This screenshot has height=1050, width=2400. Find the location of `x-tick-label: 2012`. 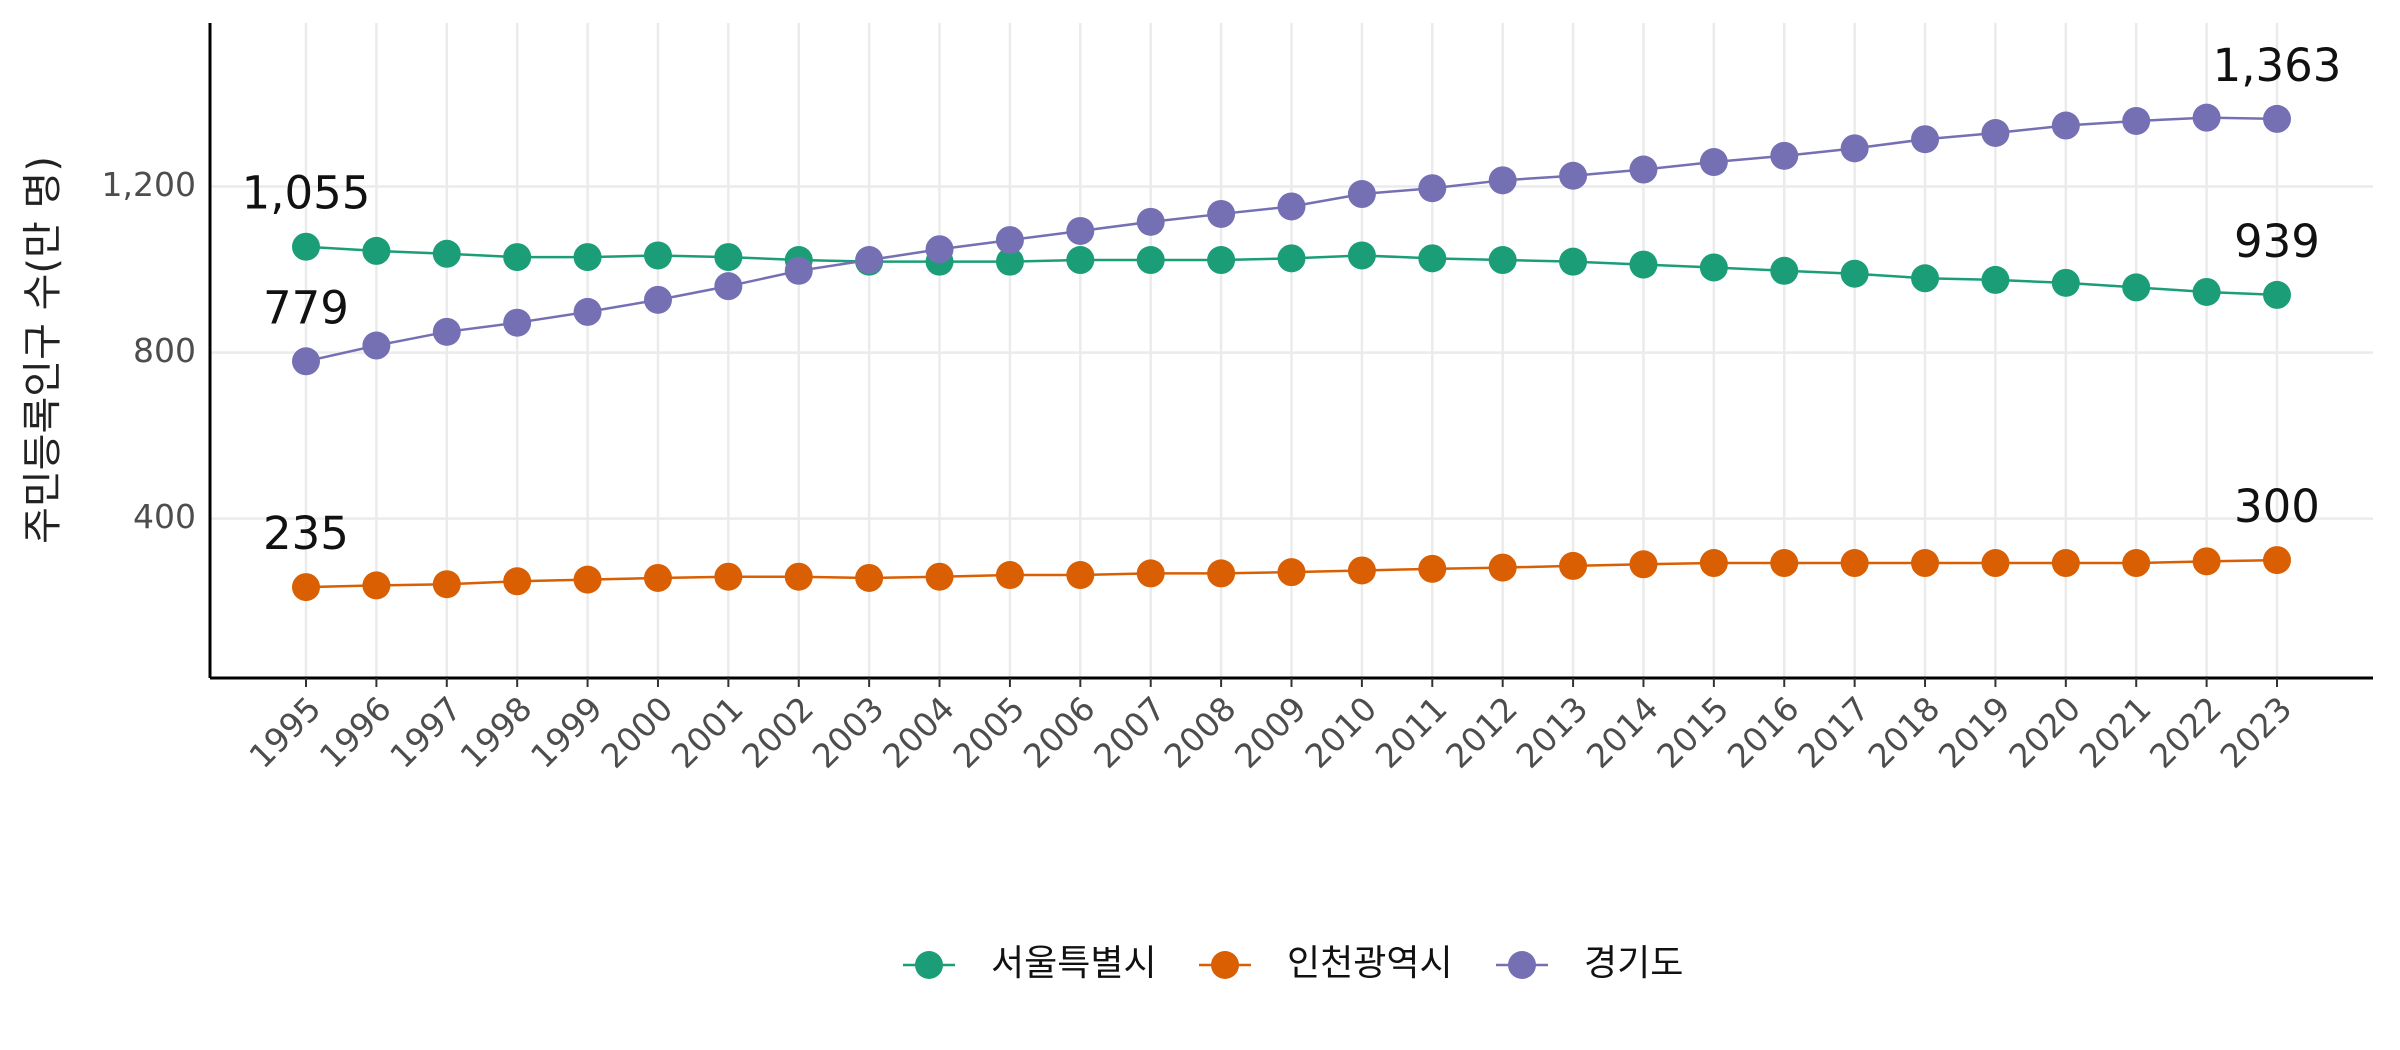

x-tick-label: 2012 is located at coordinates (1481, 732).